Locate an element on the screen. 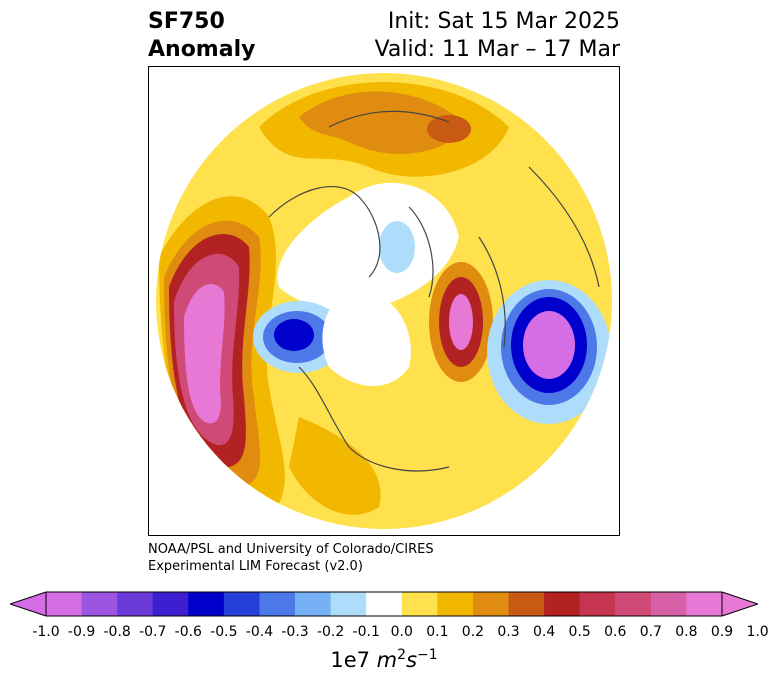 The width and height of the screenshot is (768, 688). negative-east-peak is located at coordinates (549, 345).